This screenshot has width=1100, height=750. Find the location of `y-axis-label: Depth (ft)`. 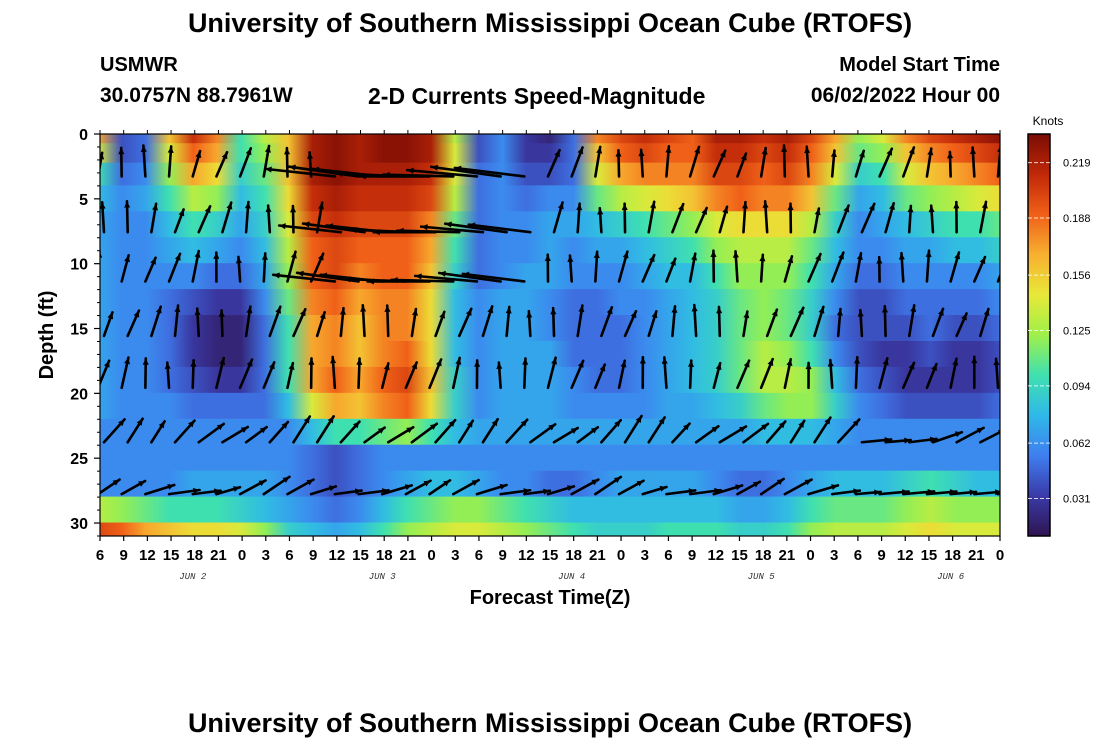

y-axis-label: Depth (ft) is located at coordinates (47, 335).